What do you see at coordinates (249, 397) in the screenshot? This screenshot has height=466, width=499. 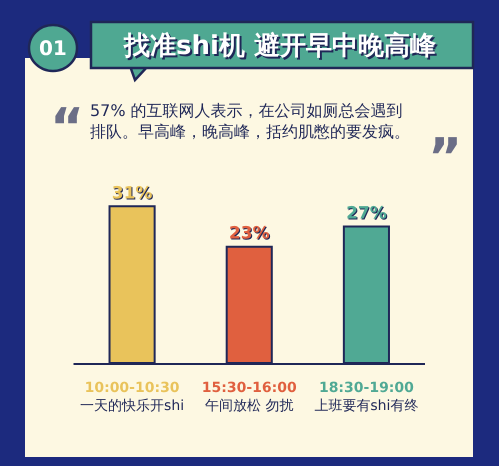 I see `x-tick-label: 15:30-16:00 午间放松 勿扰` at bounding box center [249, 397].